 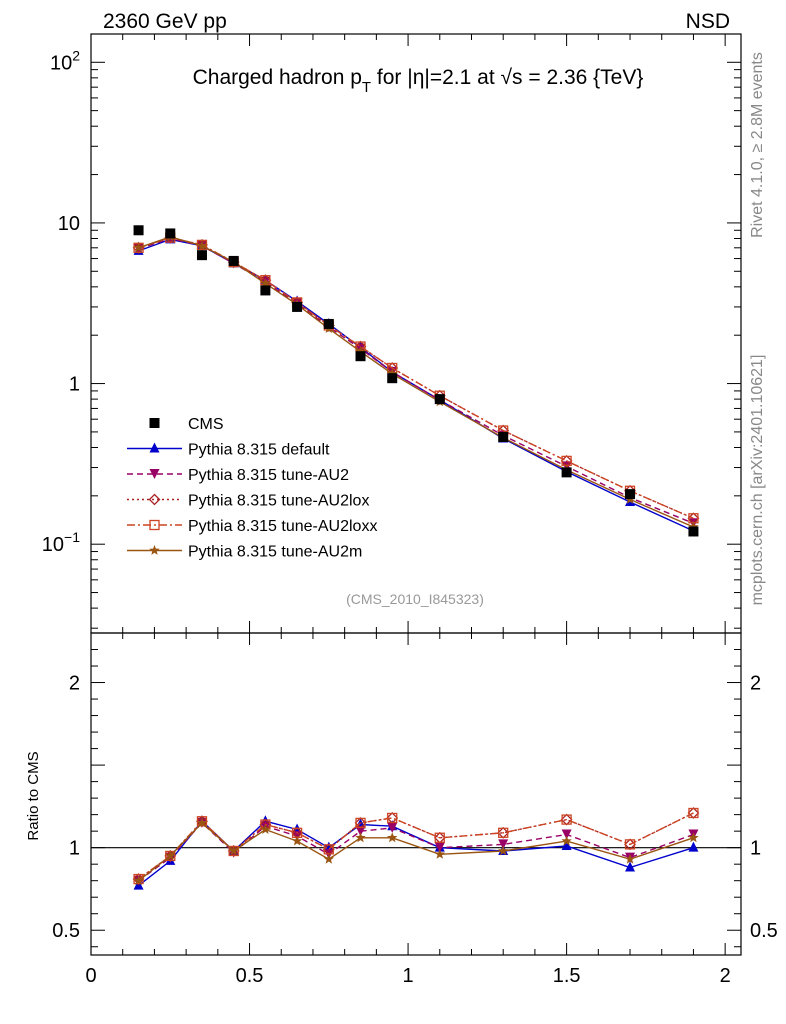 What do you see at coordinates (282, 526) in the screenshot?
I see `legend-label: Pythia 8.315 tune-AU2loxx` at bounding box center [282, 526].